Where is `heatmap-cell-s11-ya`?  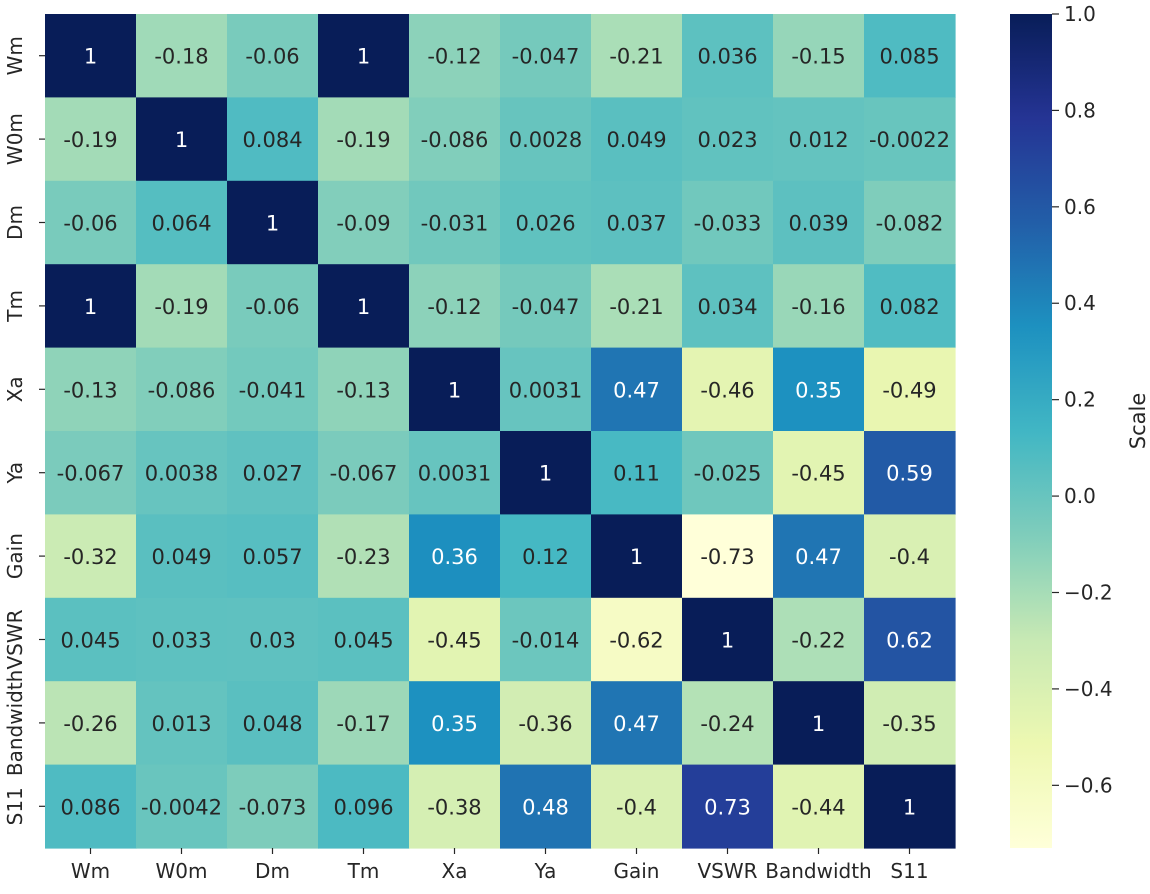 heatmap-cell-s11-ya is located at coordinates (546, 806).